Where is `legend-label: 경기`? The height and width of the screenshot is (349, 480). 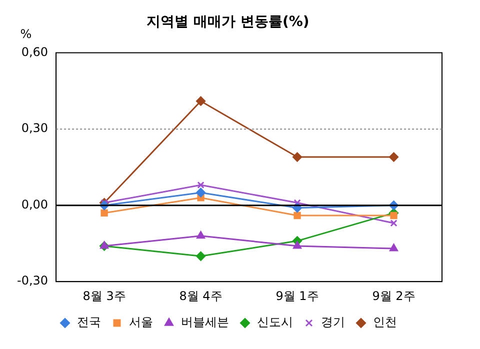 legend-label: 경기 is located at coordinates (333, 322).